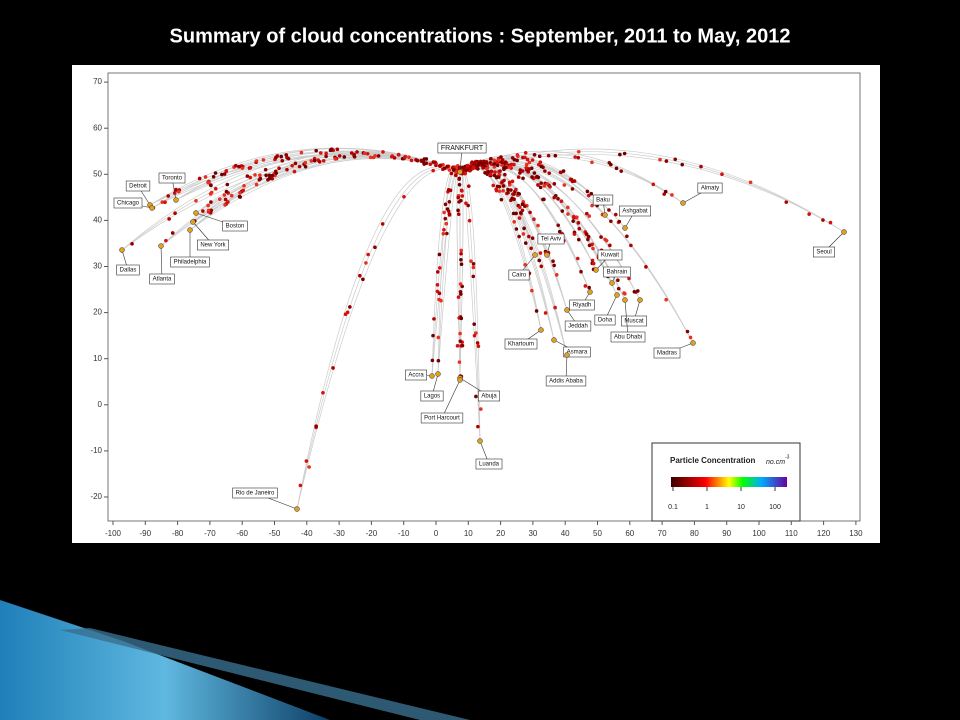  What do you see at coordinates (138, 187) in the screenshot?
I see `city-label: Detroit` at bounding box center [138, 187].